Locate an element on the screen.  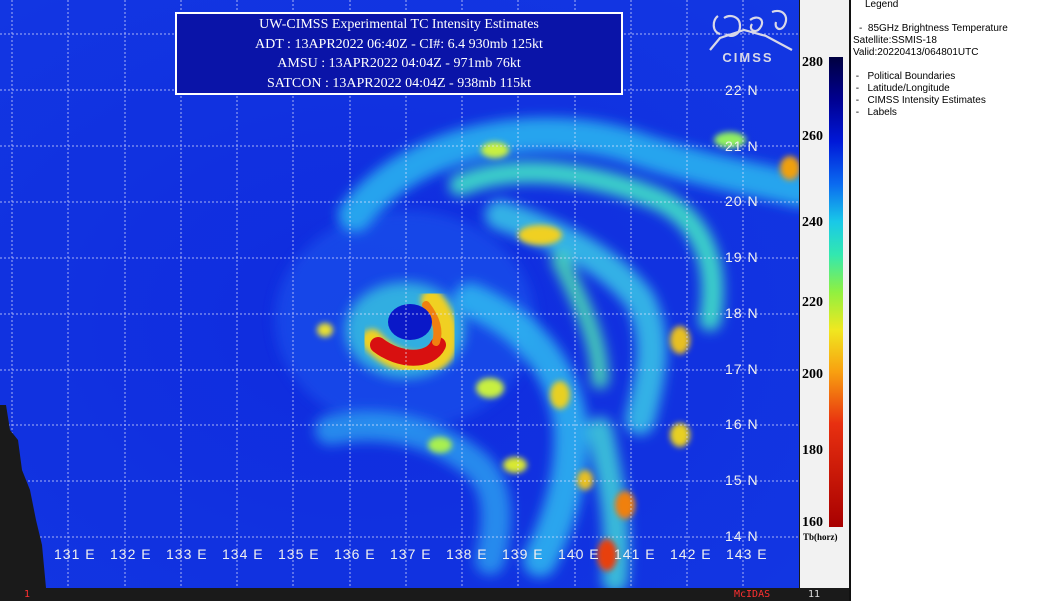
lat-label: 17 N is located at coordinates (742, 369).